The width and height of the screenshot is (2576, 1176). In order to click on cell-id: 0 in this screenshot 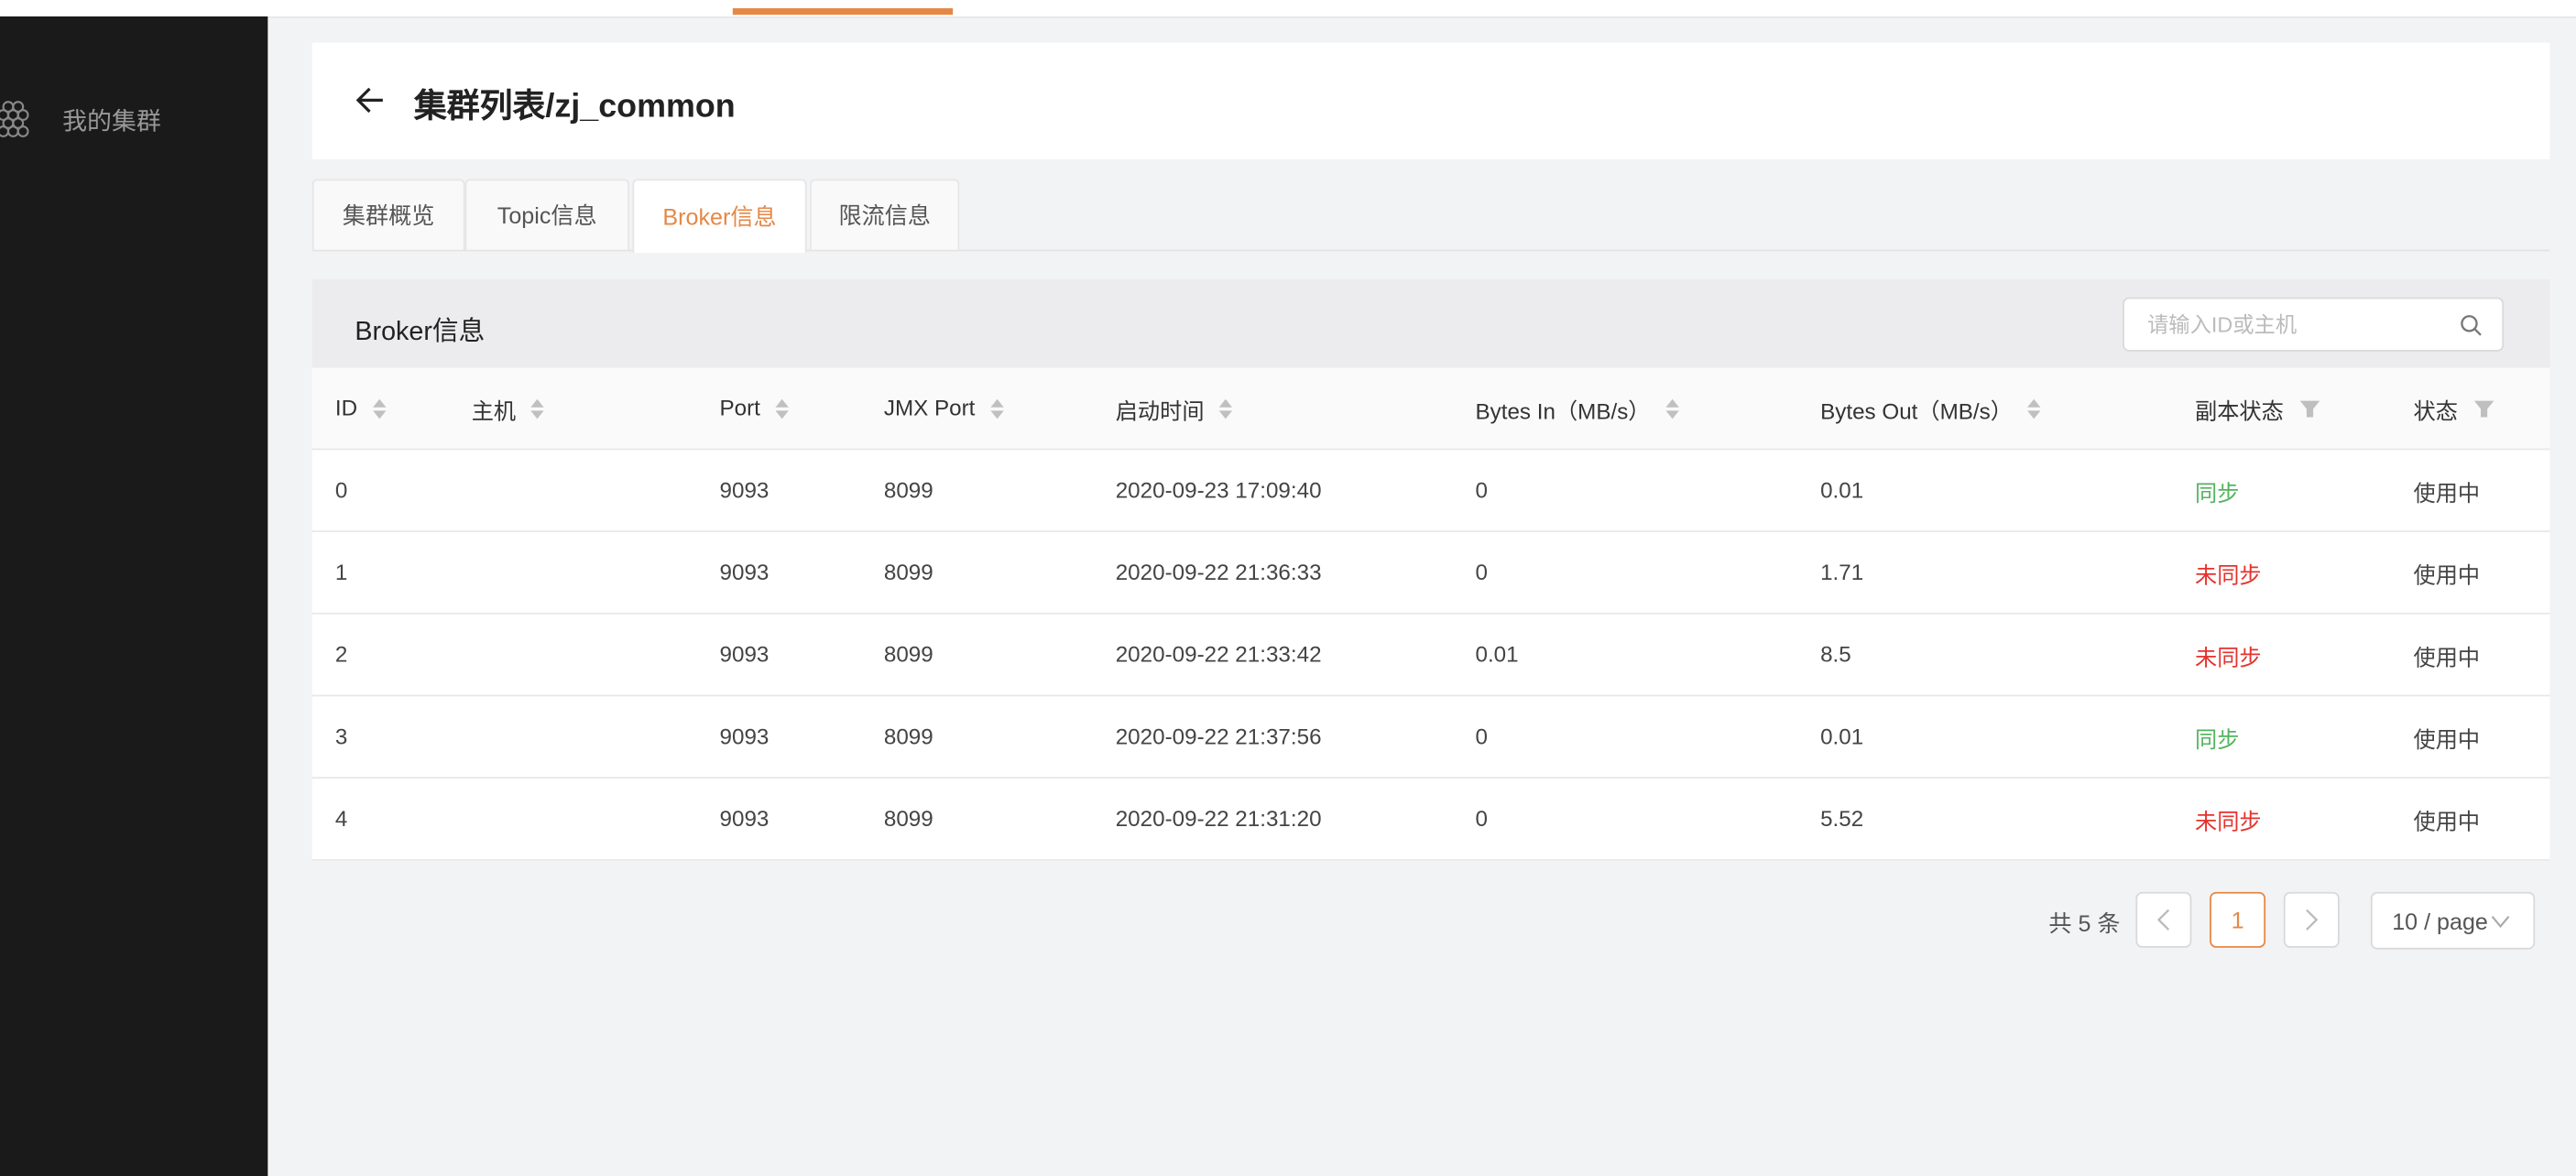, I will do `click(341, 490)`.